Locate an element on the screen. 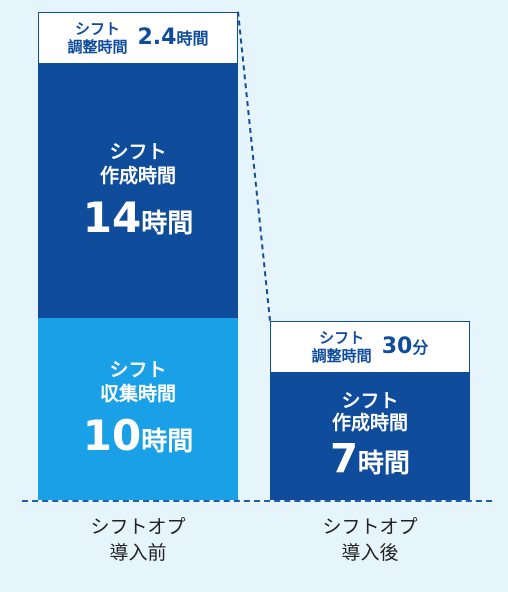 The width and height of the screenshot is (508, 592). label-after-adjust-line1: シフト is located at coordinates (342, 337).